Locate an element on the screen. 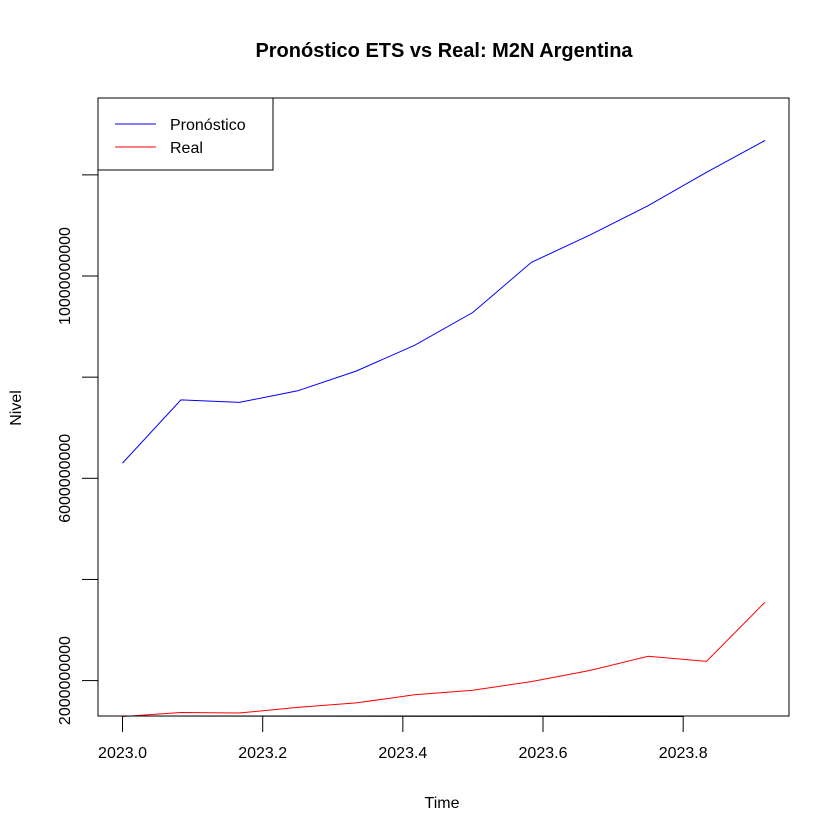  chart-title: Pronóstico ETS vs Real: M2N Argentina is located at coordinates (444, 51).